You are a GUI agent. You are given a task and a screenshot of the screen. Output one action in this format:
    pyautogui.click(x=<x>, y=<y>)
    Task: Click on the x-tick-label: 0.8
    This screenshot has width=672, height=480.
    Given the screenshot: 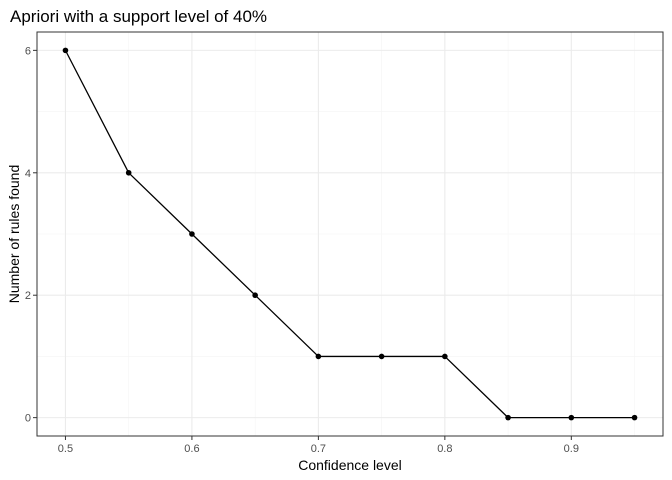 What is the action you would take?
    pyautogui.click(x=444, y=449)
    